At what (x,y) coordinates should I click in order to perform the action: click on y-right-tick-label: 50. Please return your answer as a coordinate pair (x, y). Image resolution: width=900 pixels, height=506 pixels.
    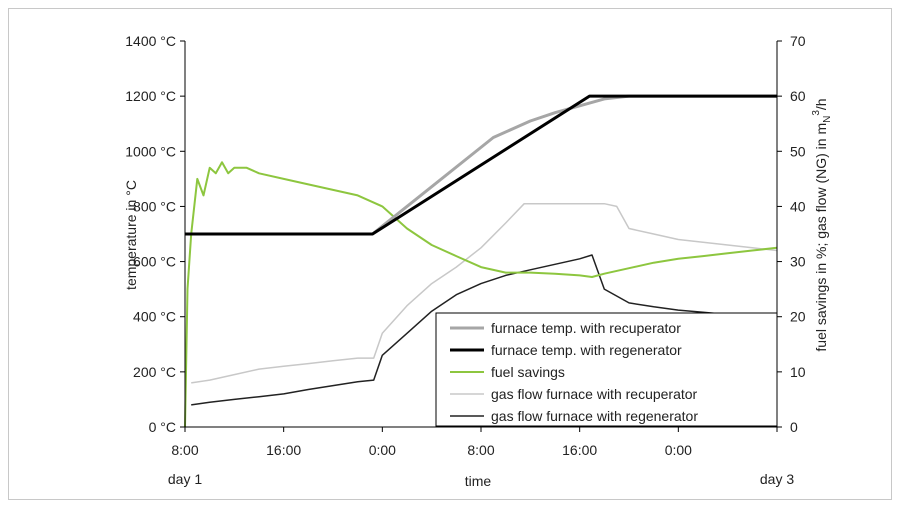
    Looking at the image, I should click on (798, 151).